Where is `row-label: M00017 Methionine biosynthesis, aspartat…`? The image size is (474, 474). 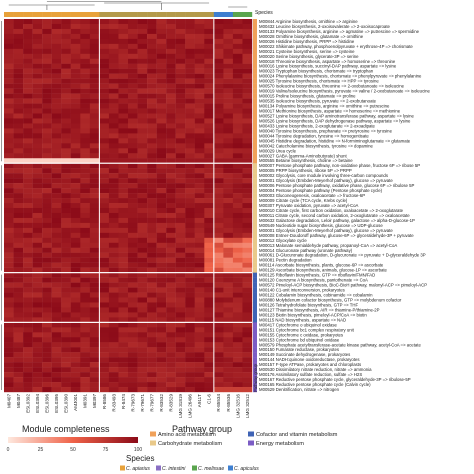
row-label: M00017 Methionine biosynthesis, aspartat… is located at coordinates (330, 111).